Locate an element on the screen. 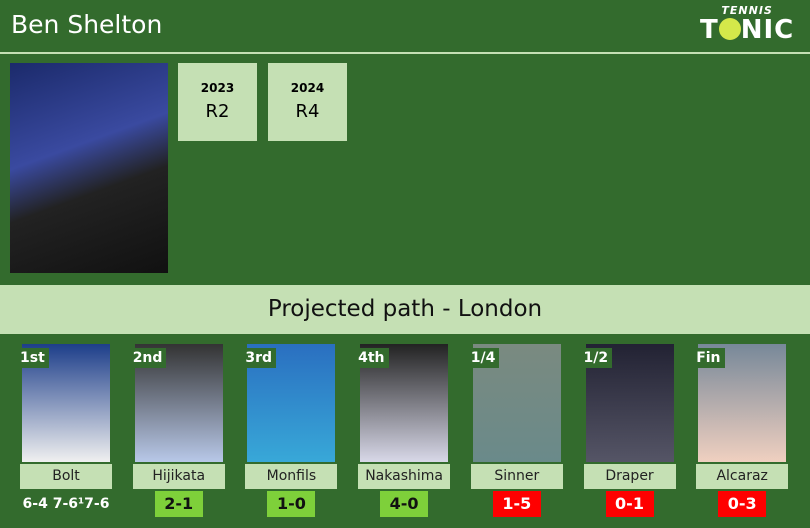 The width and height of the screenshot is (810, 528). opponent-name: Alcaraz is located at coordinates (742, 476).